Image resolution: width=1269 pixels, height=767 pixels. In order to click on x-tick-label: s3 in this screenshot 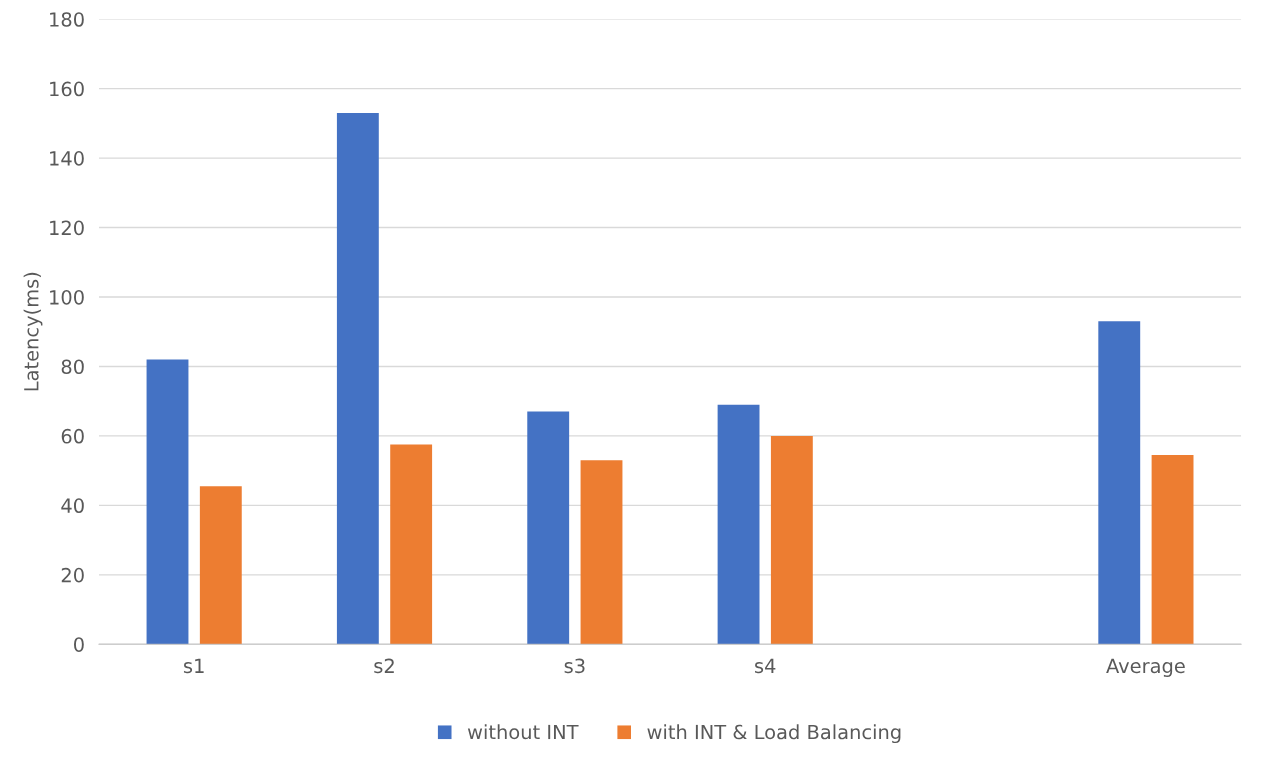, I will do `click(574, 666)`.